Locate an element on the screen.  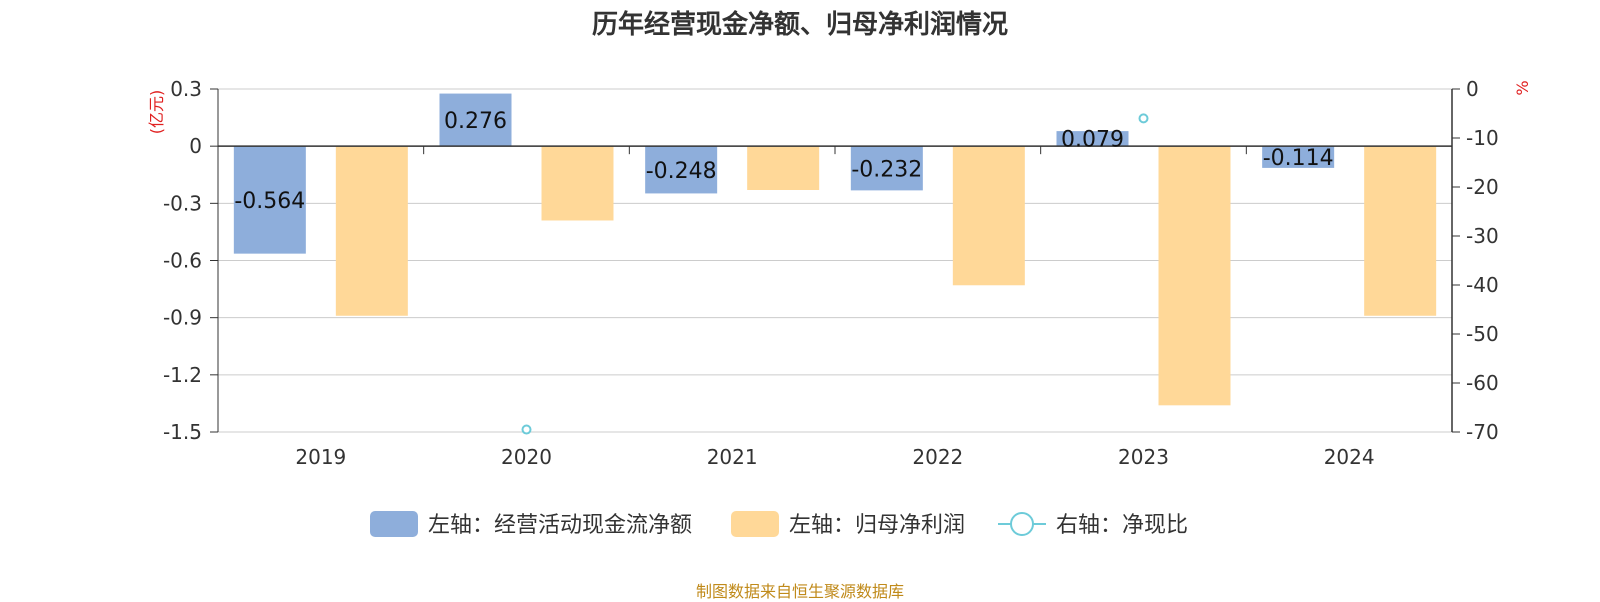
chart-title: 历年经营现金净额、归母净利润情况 is located at coordinates (799, 25).